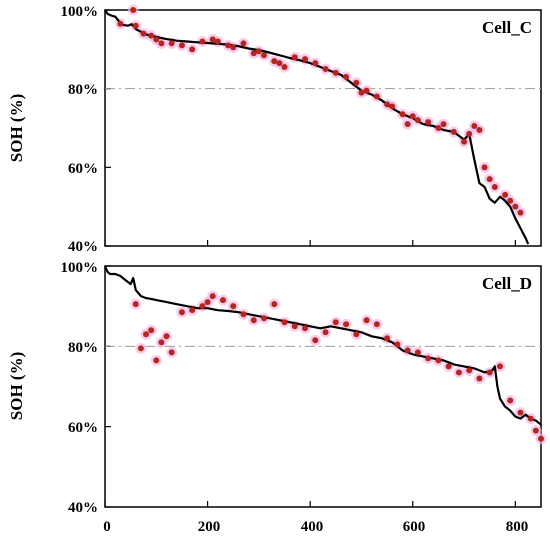 The height and width of the screenshot is (538, 550). What do you see at coordinates (16, 128) in the screenshot?
I see `y-axis-label-cell-c: SOH (%)` at bounding box center [16, 128].